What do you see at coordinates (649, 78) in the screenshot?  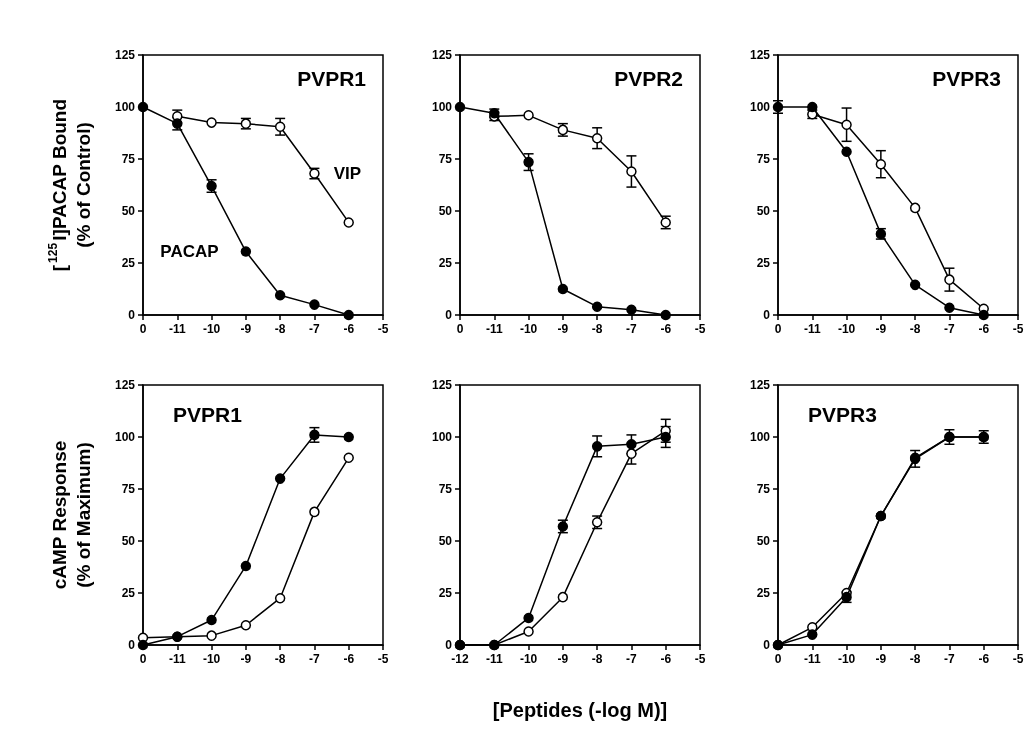 I see `text: PVPR2` at bounding box center [649, 78].